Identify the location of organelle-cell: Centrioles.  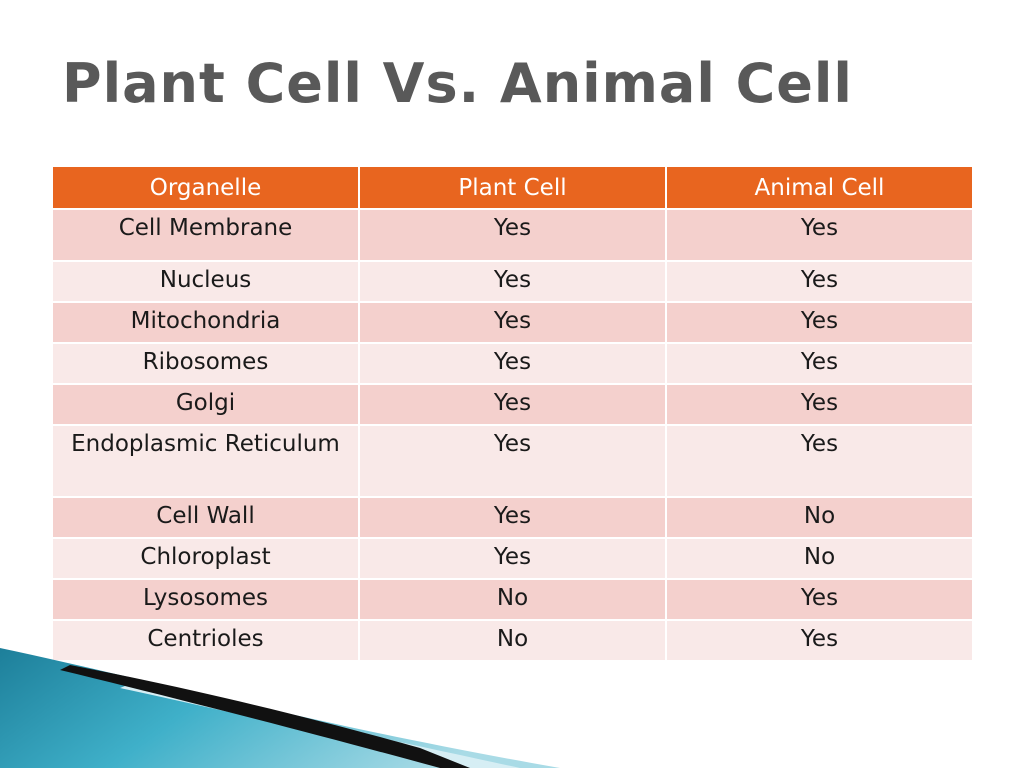
(205, 640).